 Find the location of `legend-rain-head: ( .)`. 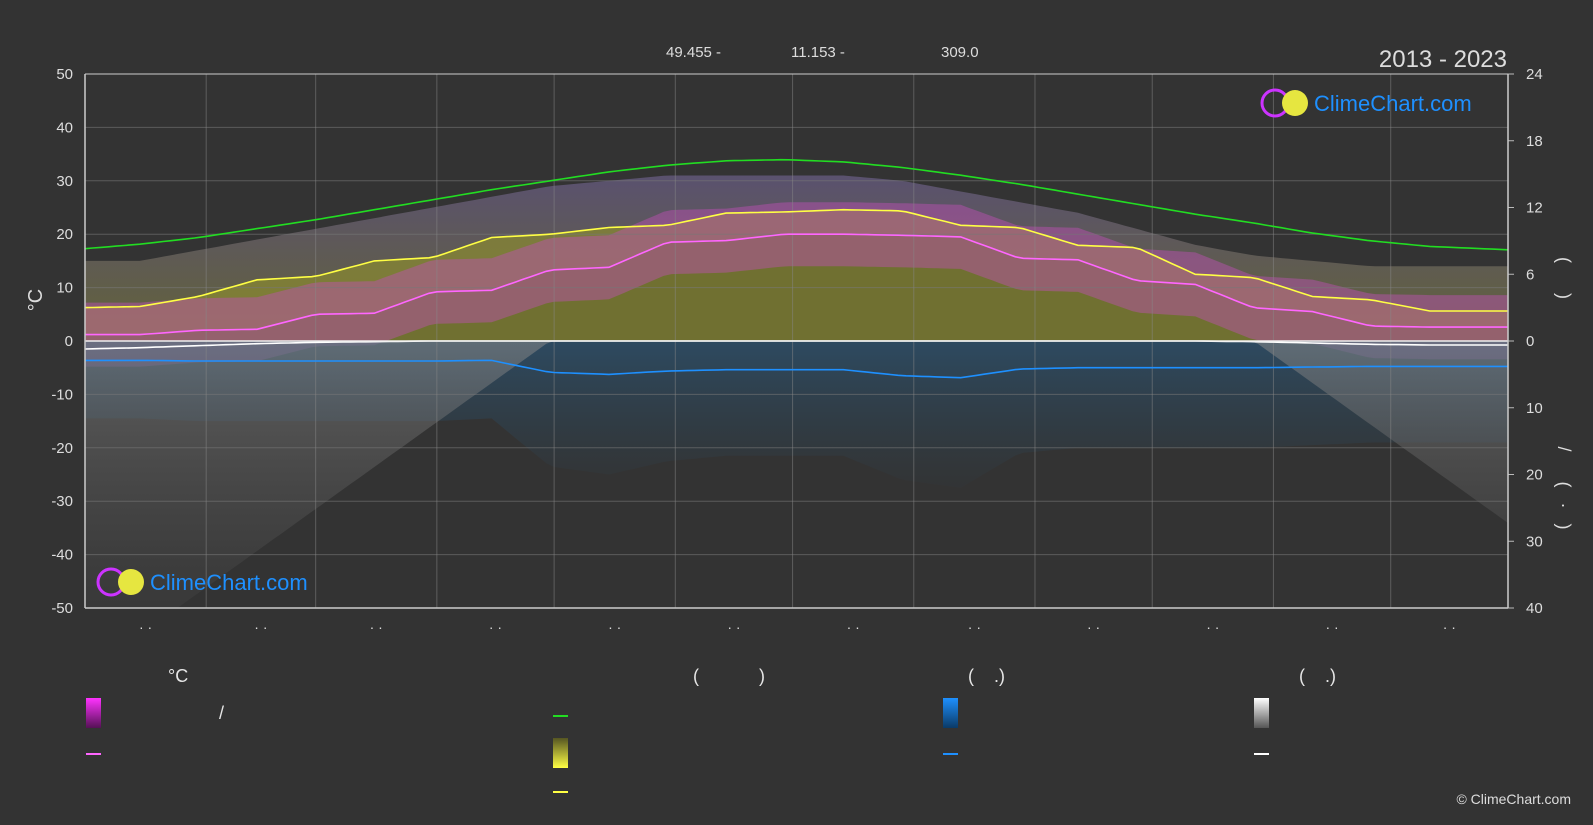

legend-rain-head: ( .) is located at coordinates (986, 676).